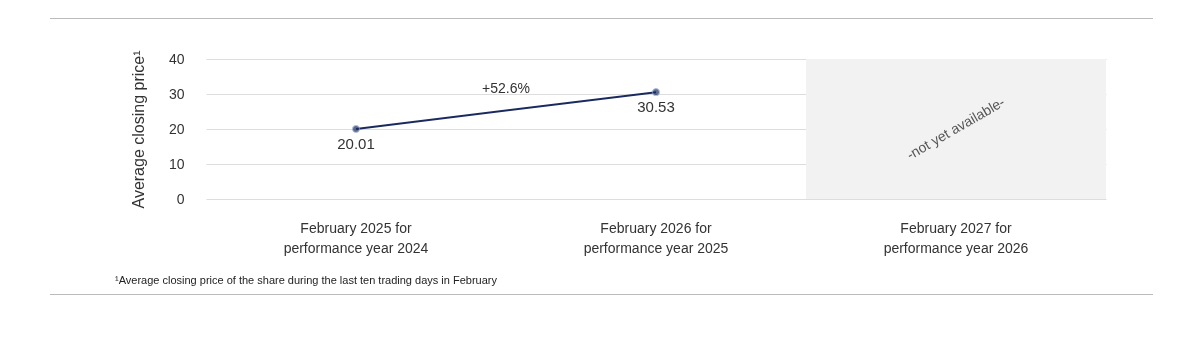 The width and height of the screenshot is (1203, 350). I want to click on data-label: 30.53, so click(656, 107).